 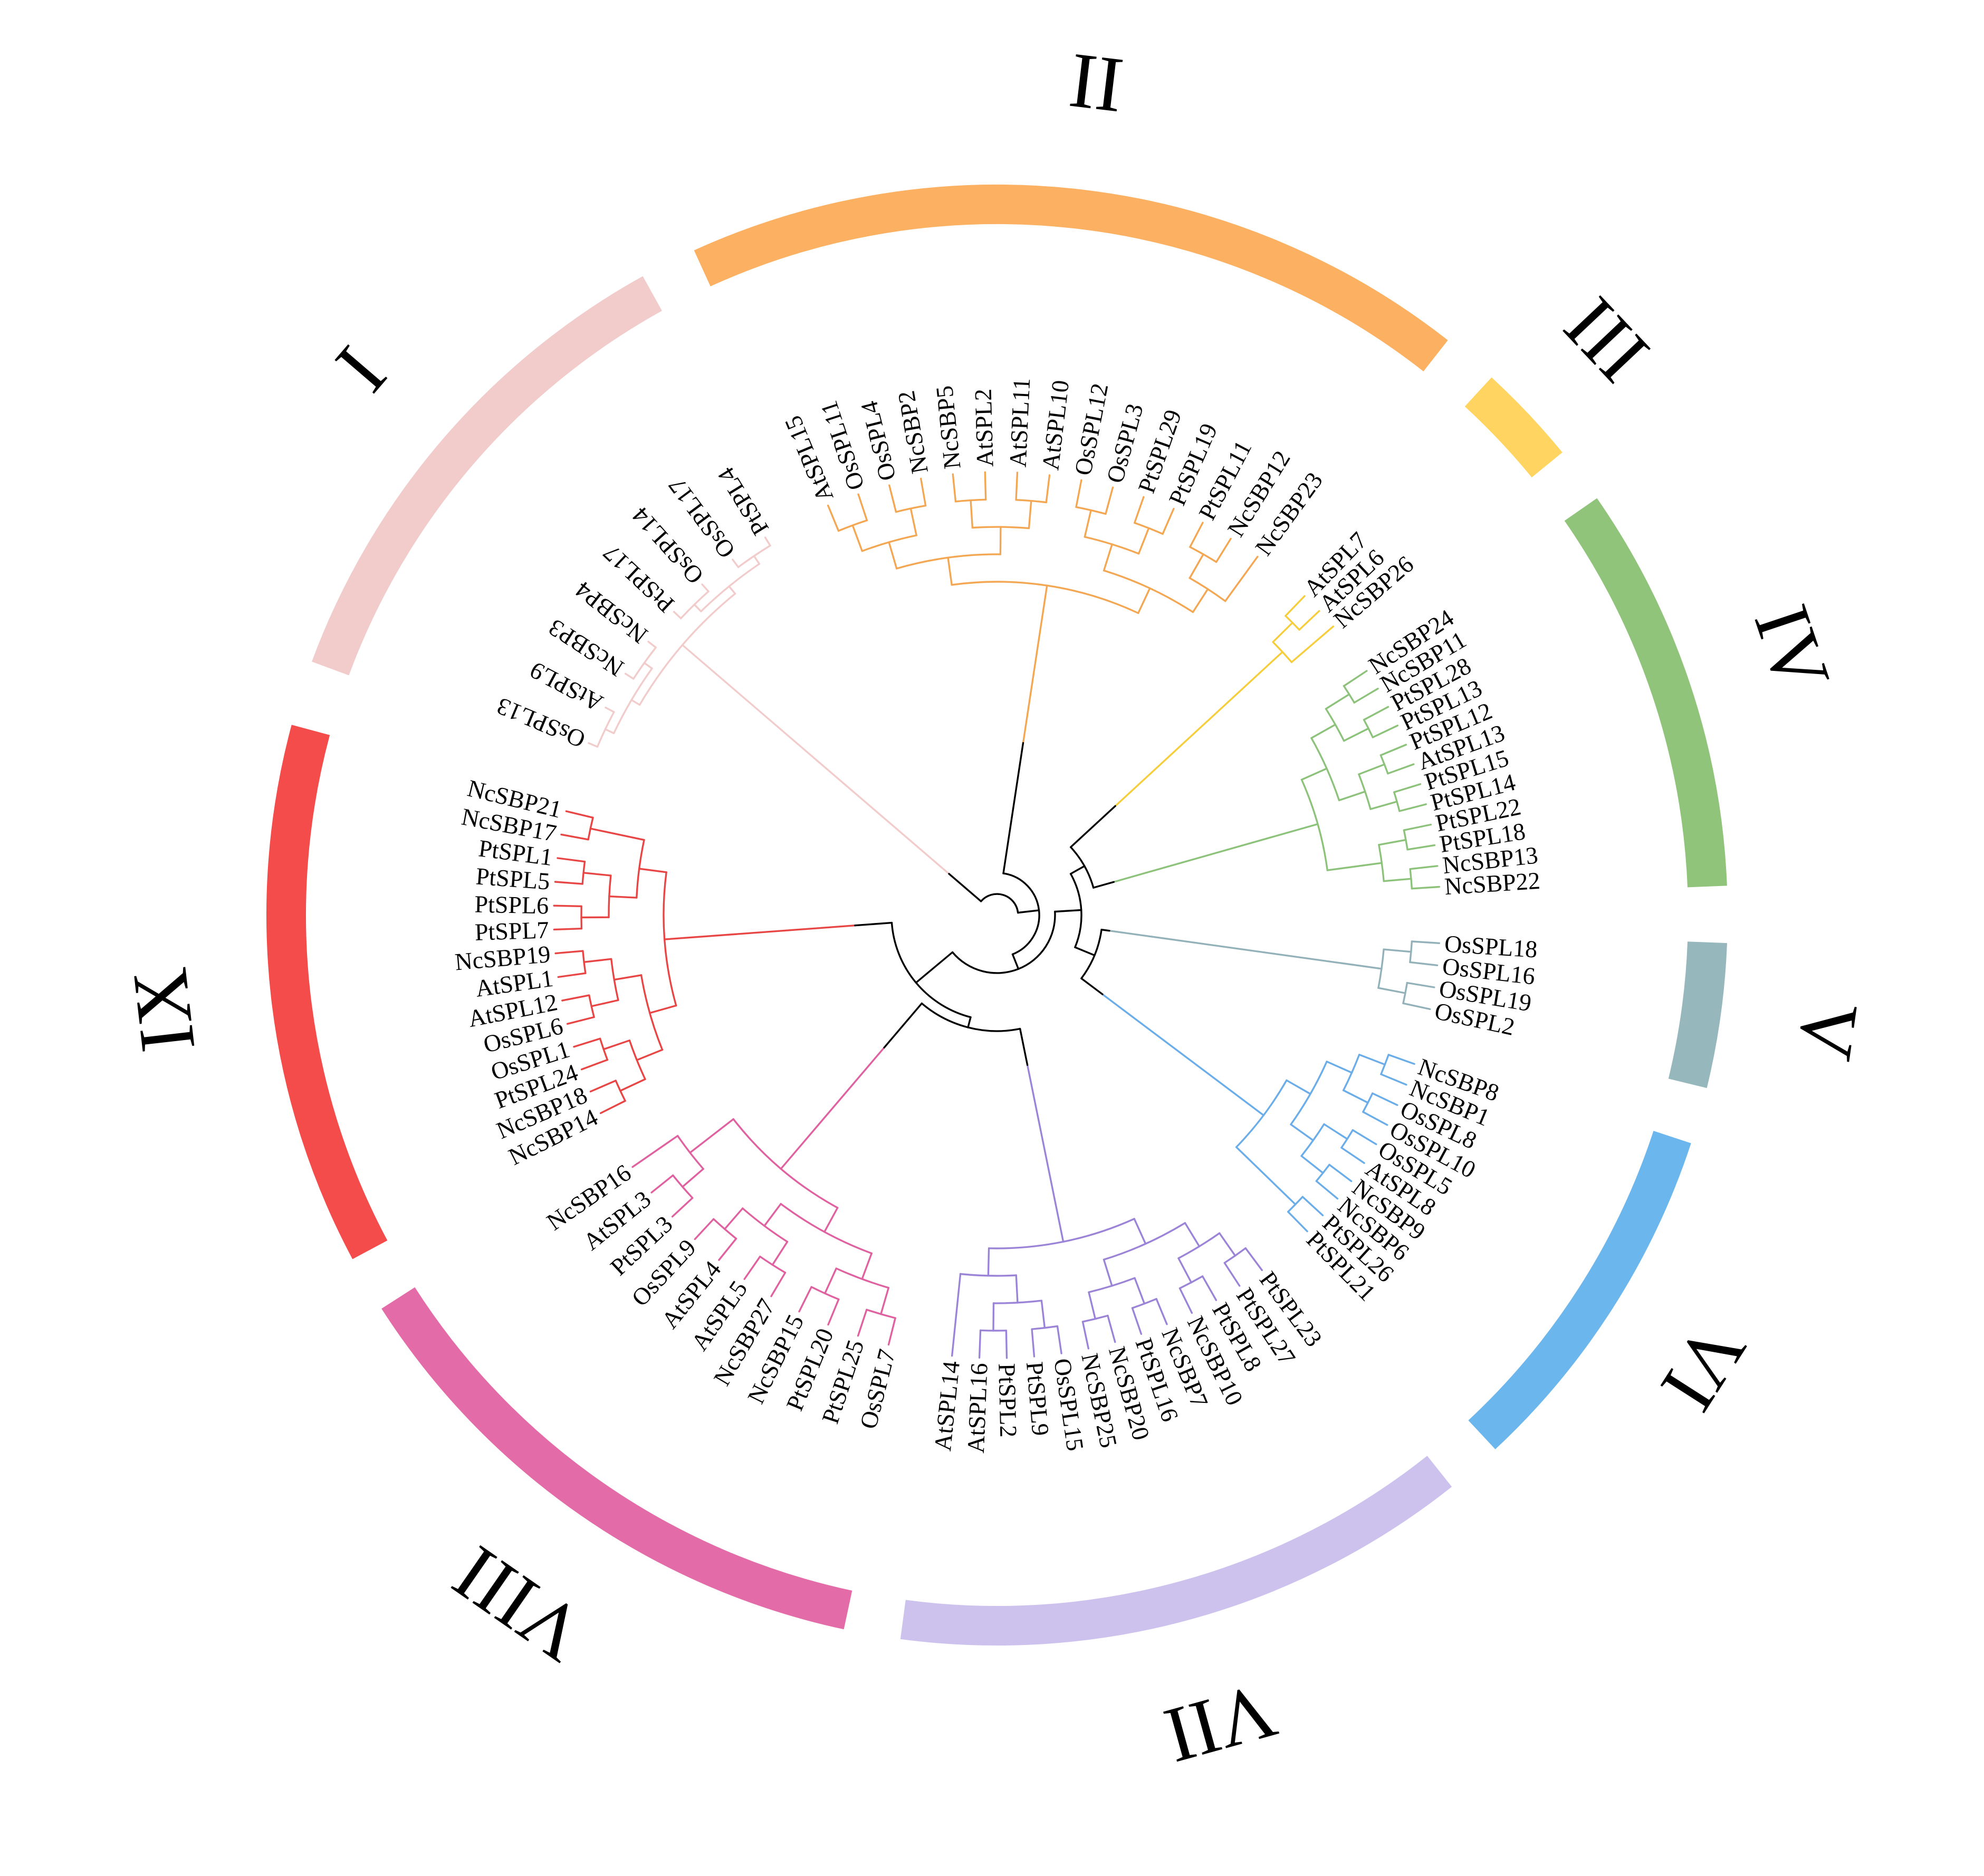 I want to click on stem-clade-ii, so click(x=1035, y=664).